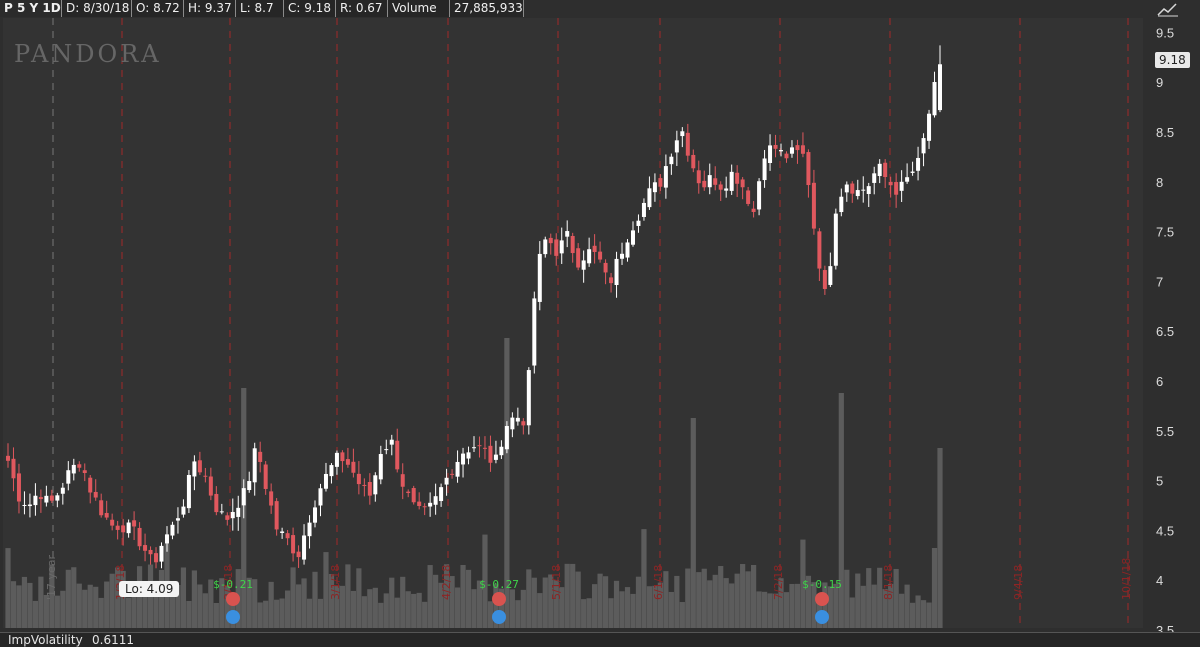 The width and height of the screenshot is (1200, 647). Describe the element at coordinates (419, 8) in the screenshot. I see `volume-label: Volume` at that location.